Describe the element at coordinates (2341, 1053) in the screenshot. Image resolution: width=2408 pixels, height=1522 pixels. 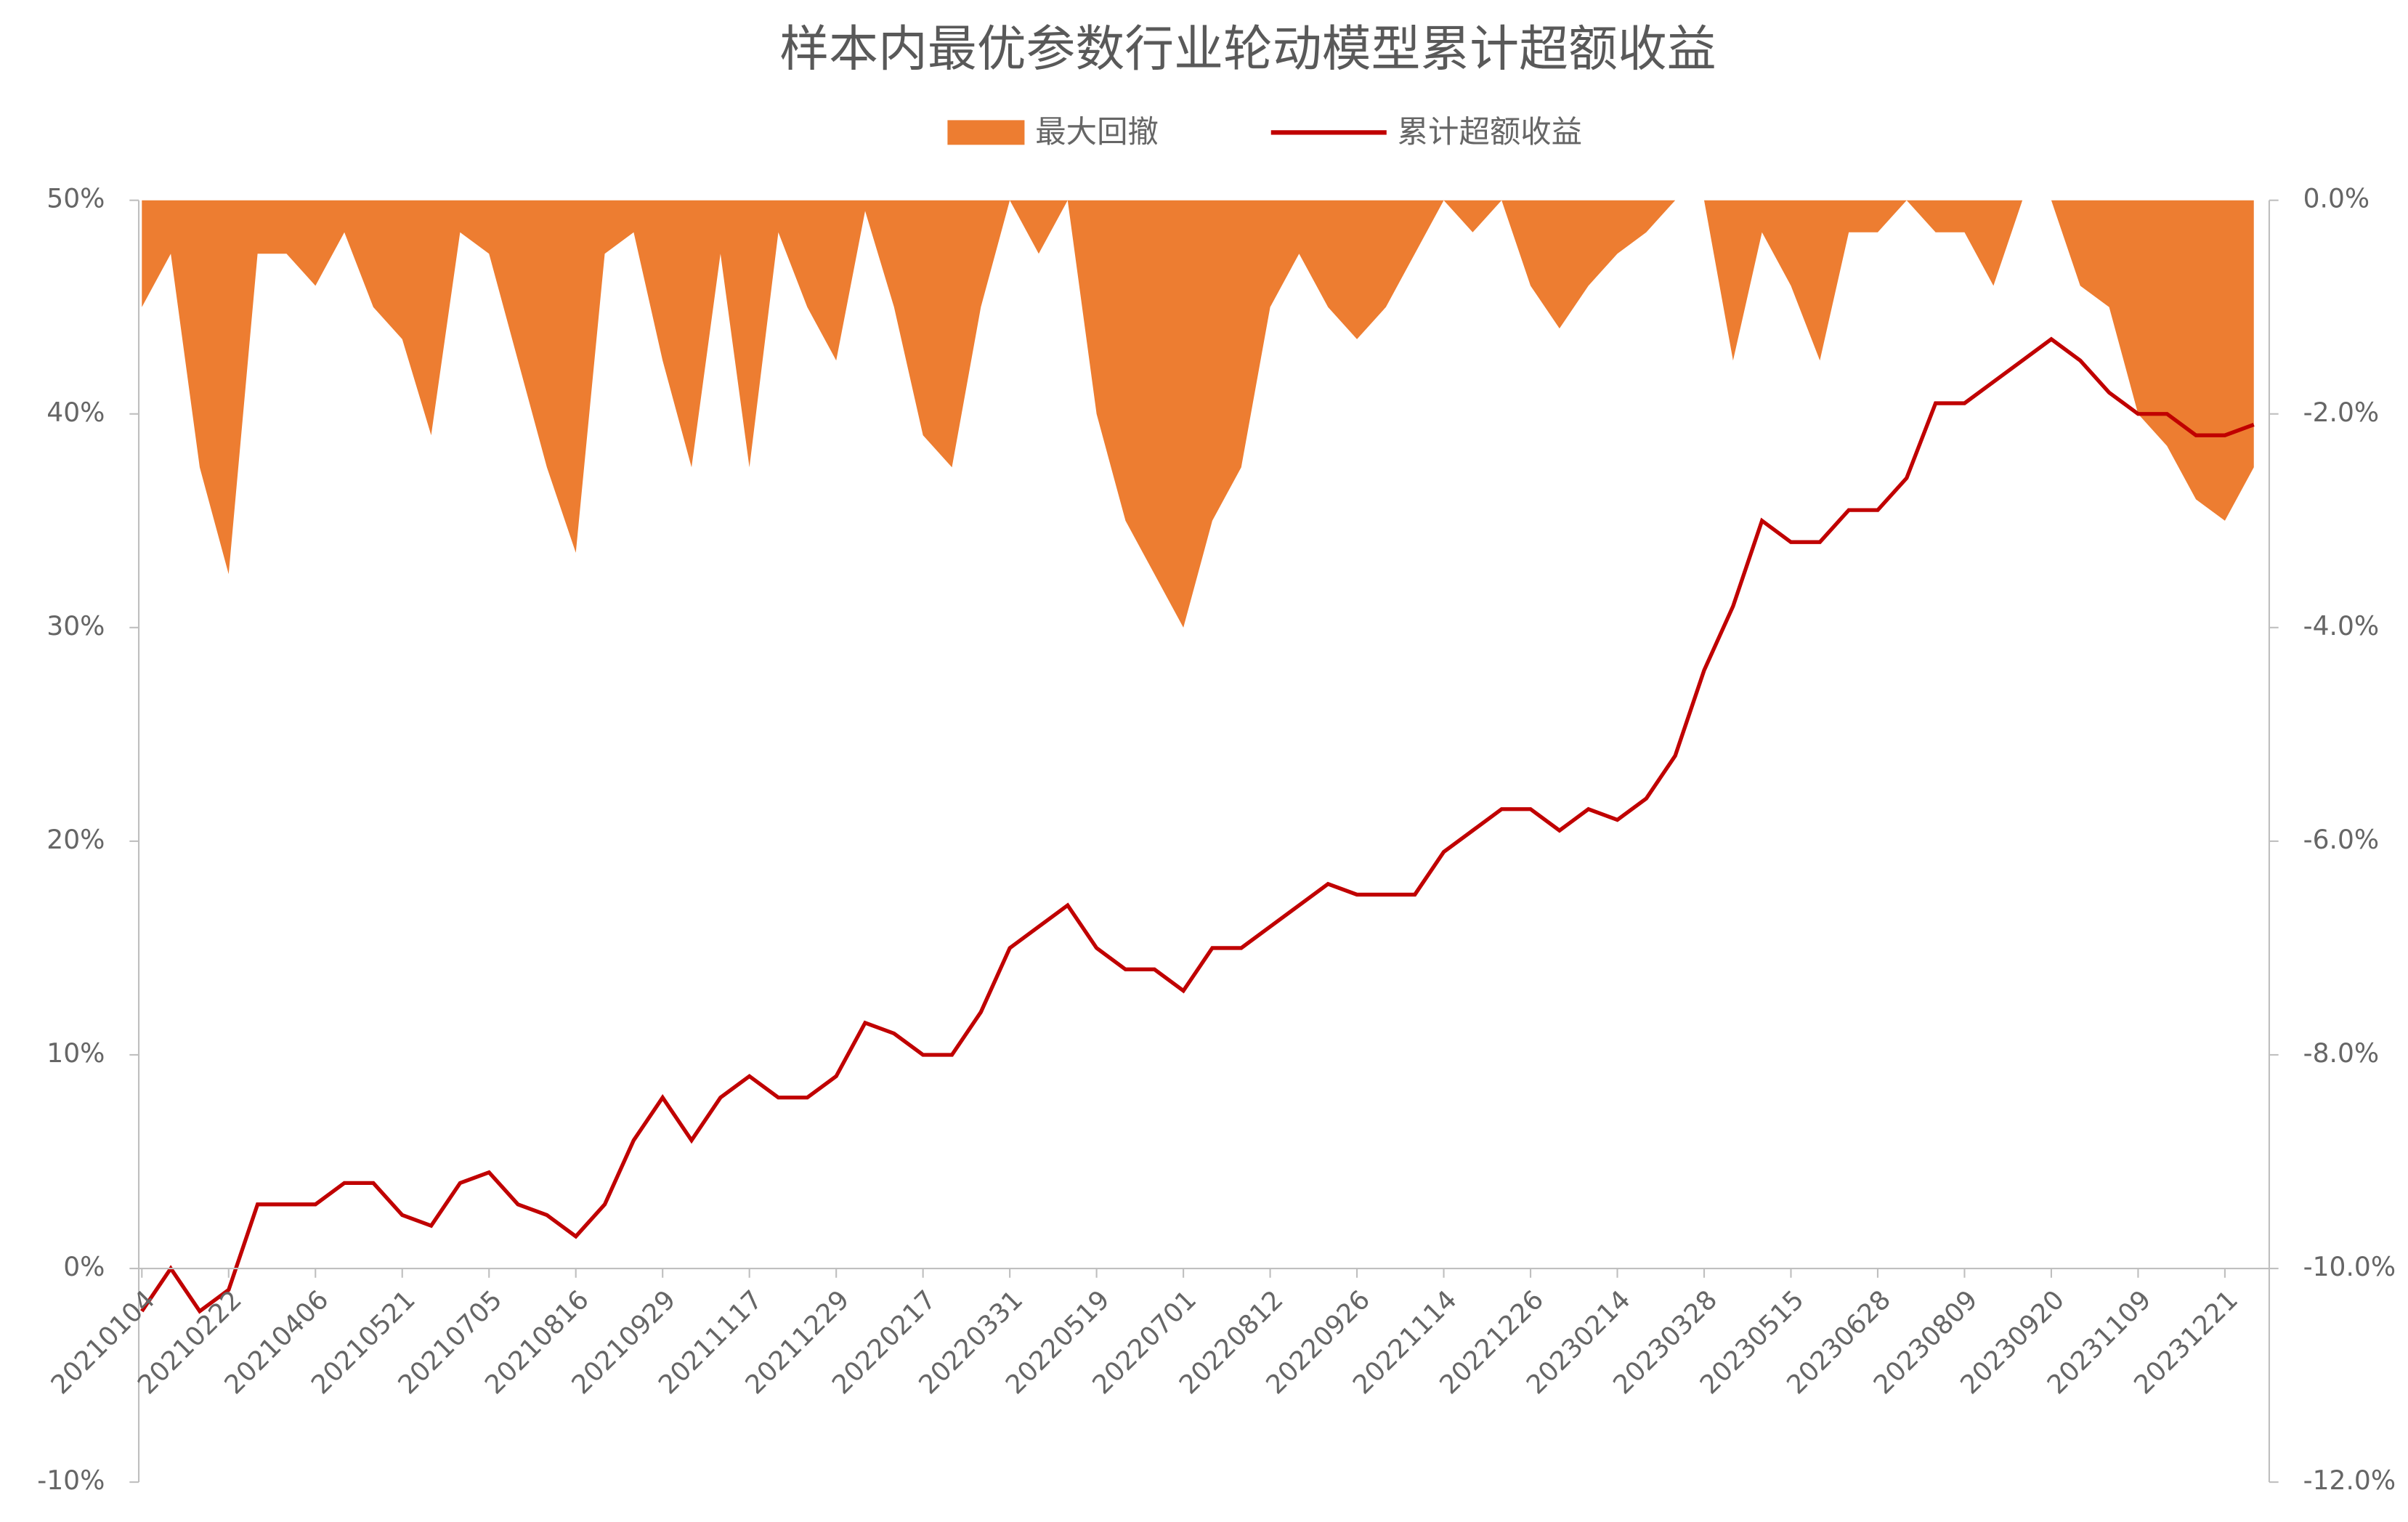
I see `y2-tick-label: -8.0%` at that location.